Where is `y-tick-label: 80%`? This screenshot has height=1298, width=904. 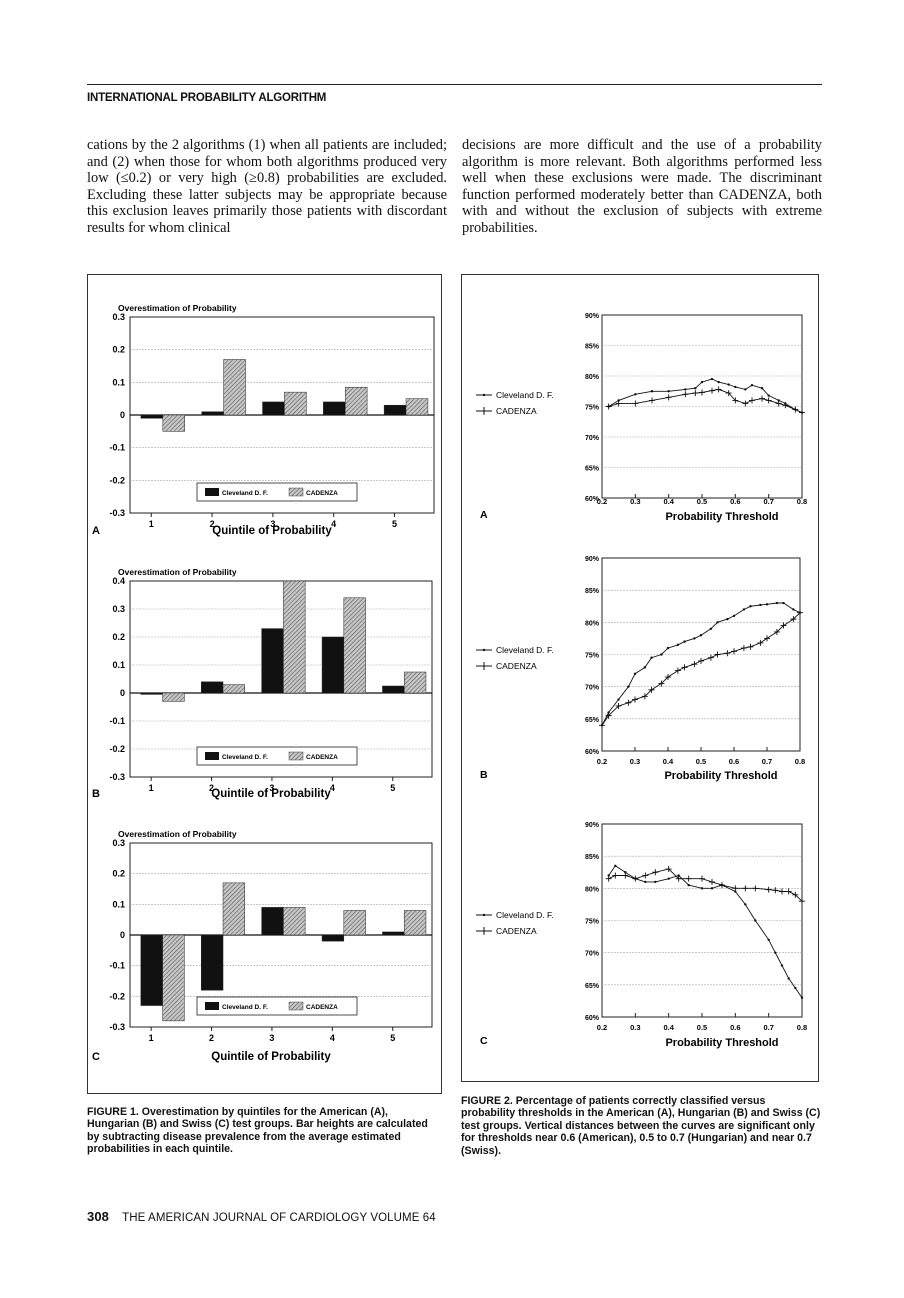
y-tick-label: 80% is located at coordinates (592, 623).